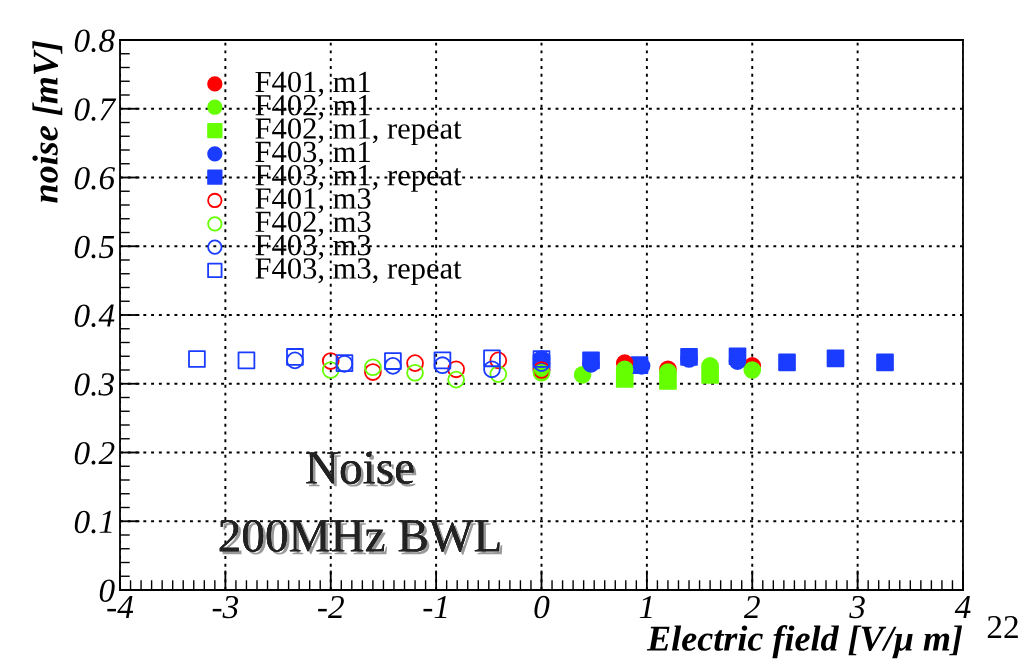  I want to click on legend-label: F403, m3, repeat, so click(358, 271).